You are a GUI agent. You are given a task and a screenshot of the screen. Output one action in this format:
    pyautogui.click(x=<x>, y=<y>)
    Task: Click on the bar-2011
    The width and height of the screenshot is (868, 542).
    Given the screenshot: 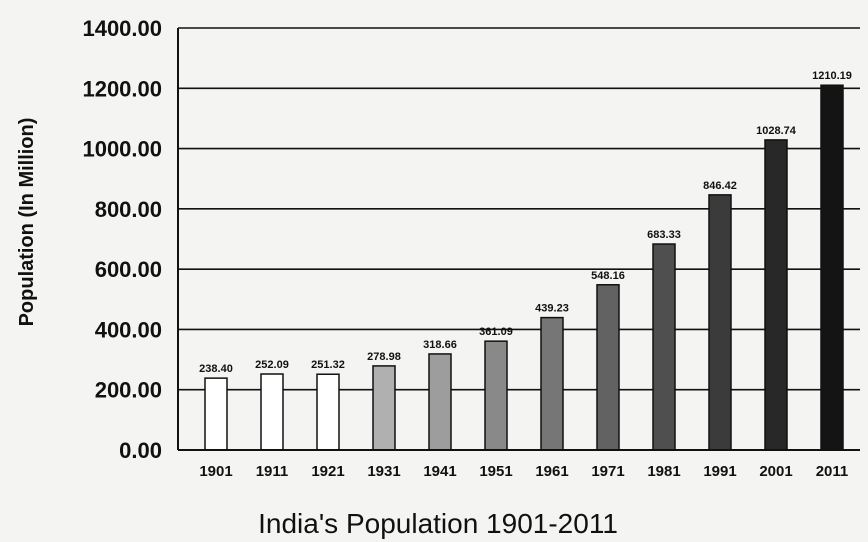 What is the action you would take?
    pyautogui.click(x=832, y=267)
    